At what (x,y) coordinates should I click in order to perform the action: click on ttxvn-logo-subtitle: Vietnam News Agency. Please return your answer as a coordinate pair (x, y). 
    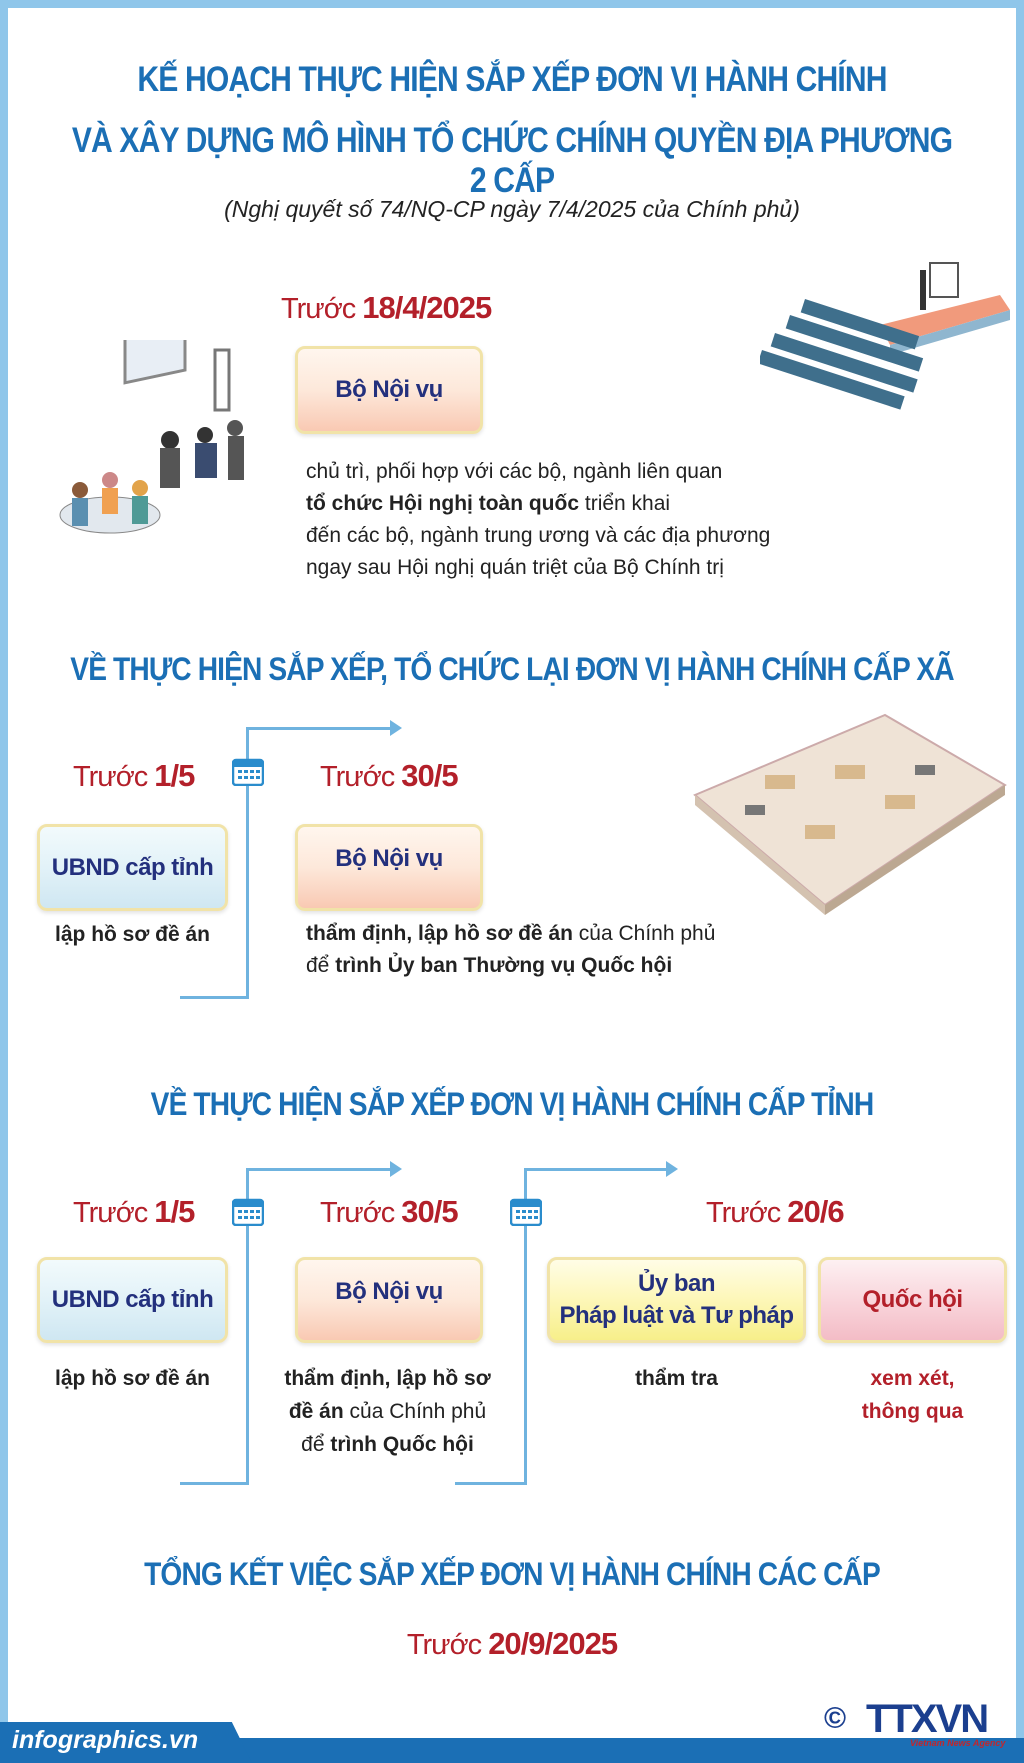
    Looking at the image, I should click on (958, 1743).